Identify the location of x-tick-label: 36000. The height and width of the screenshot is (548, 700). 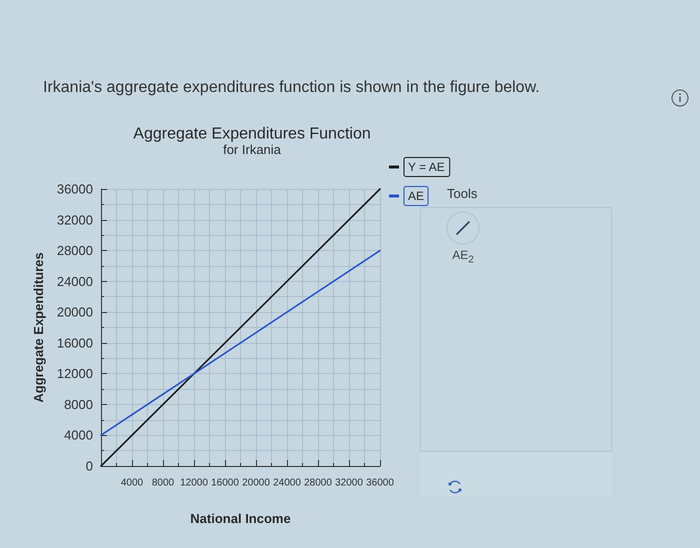
(380, 483).